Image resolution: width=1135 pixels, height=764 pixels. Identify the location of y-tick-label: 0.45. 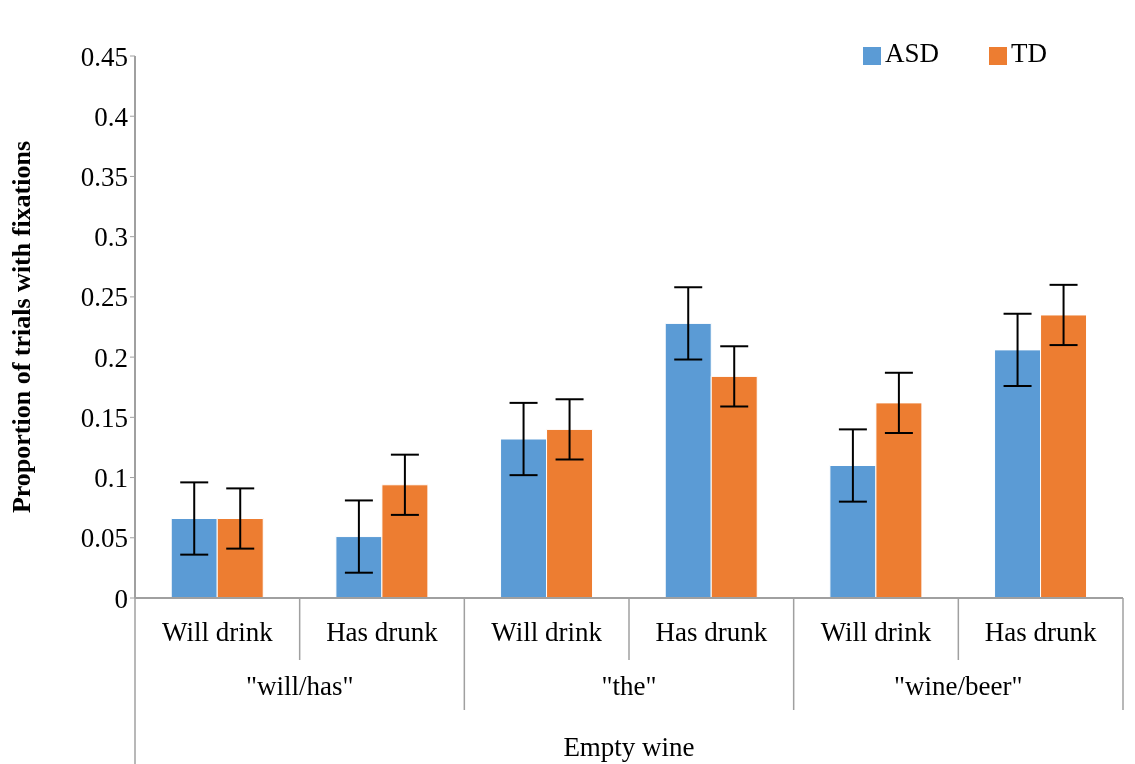
(104, 56).